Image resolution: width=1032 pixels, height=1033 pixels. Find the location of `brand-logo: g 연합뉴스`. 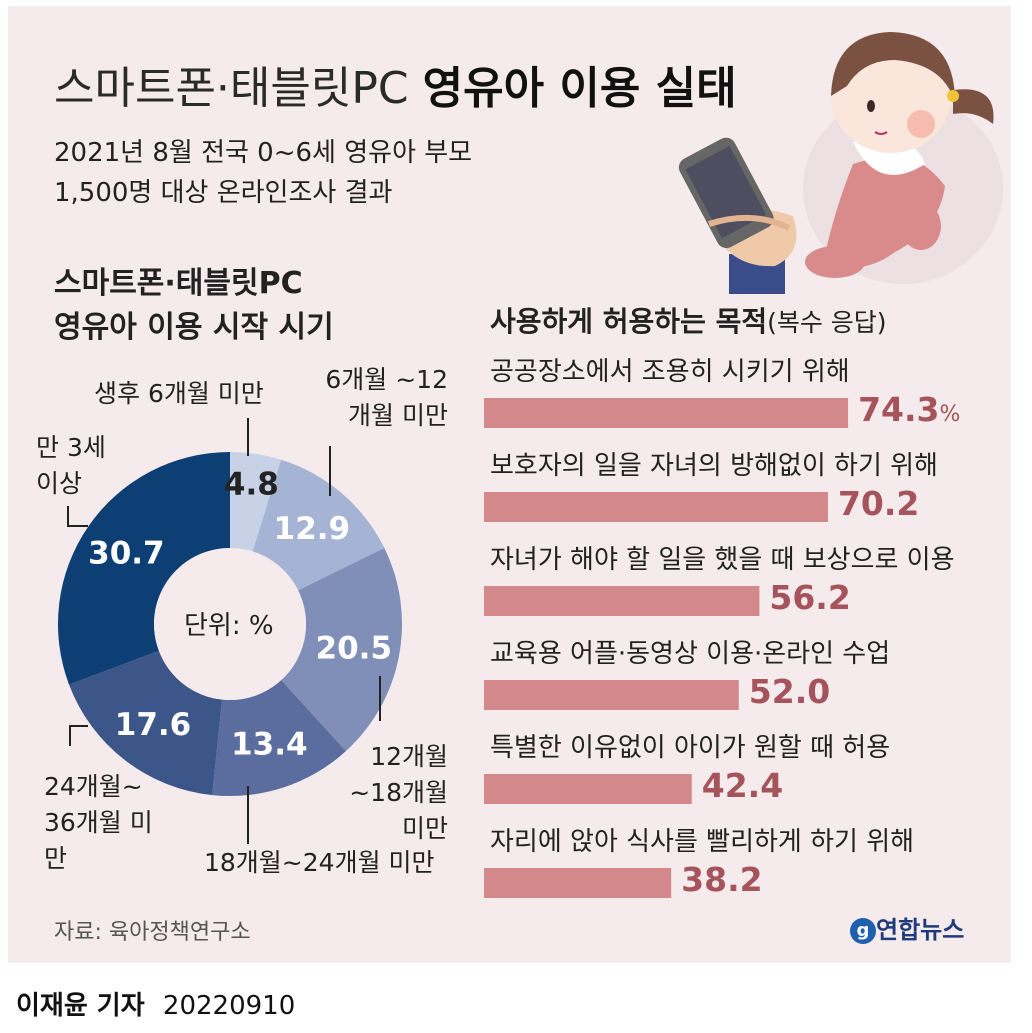

brand-logo: g 연합뉴스 is located at coordinates (907, 927).